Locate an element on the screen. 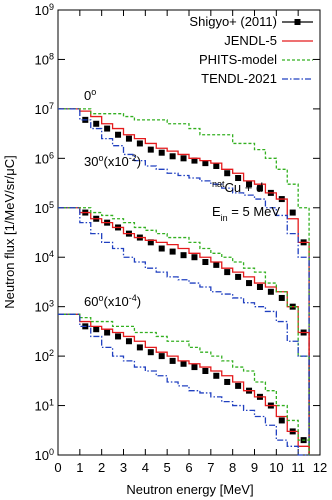 This screenshot has height=500, width=332. y-tick-label: 10⁷ is located at coordinates (44, 109).